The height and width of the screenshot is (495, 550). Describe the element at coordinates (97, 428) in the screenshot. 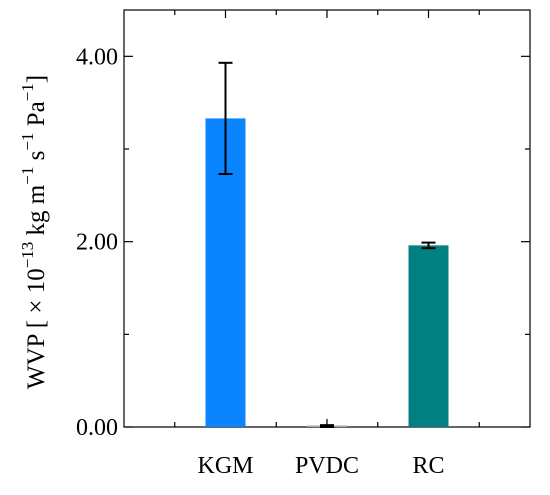

I see `y-tick-label: 0.00` at that location.